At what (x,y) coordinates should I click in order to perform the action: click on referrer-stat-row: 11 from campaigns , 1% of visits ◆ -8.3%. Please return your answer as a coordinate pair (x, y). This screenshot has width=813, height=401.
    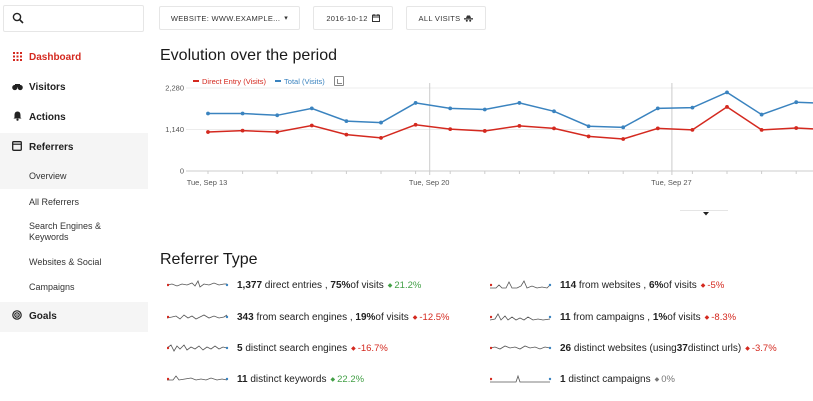
    Looking at the image, I should click on (613, 317).